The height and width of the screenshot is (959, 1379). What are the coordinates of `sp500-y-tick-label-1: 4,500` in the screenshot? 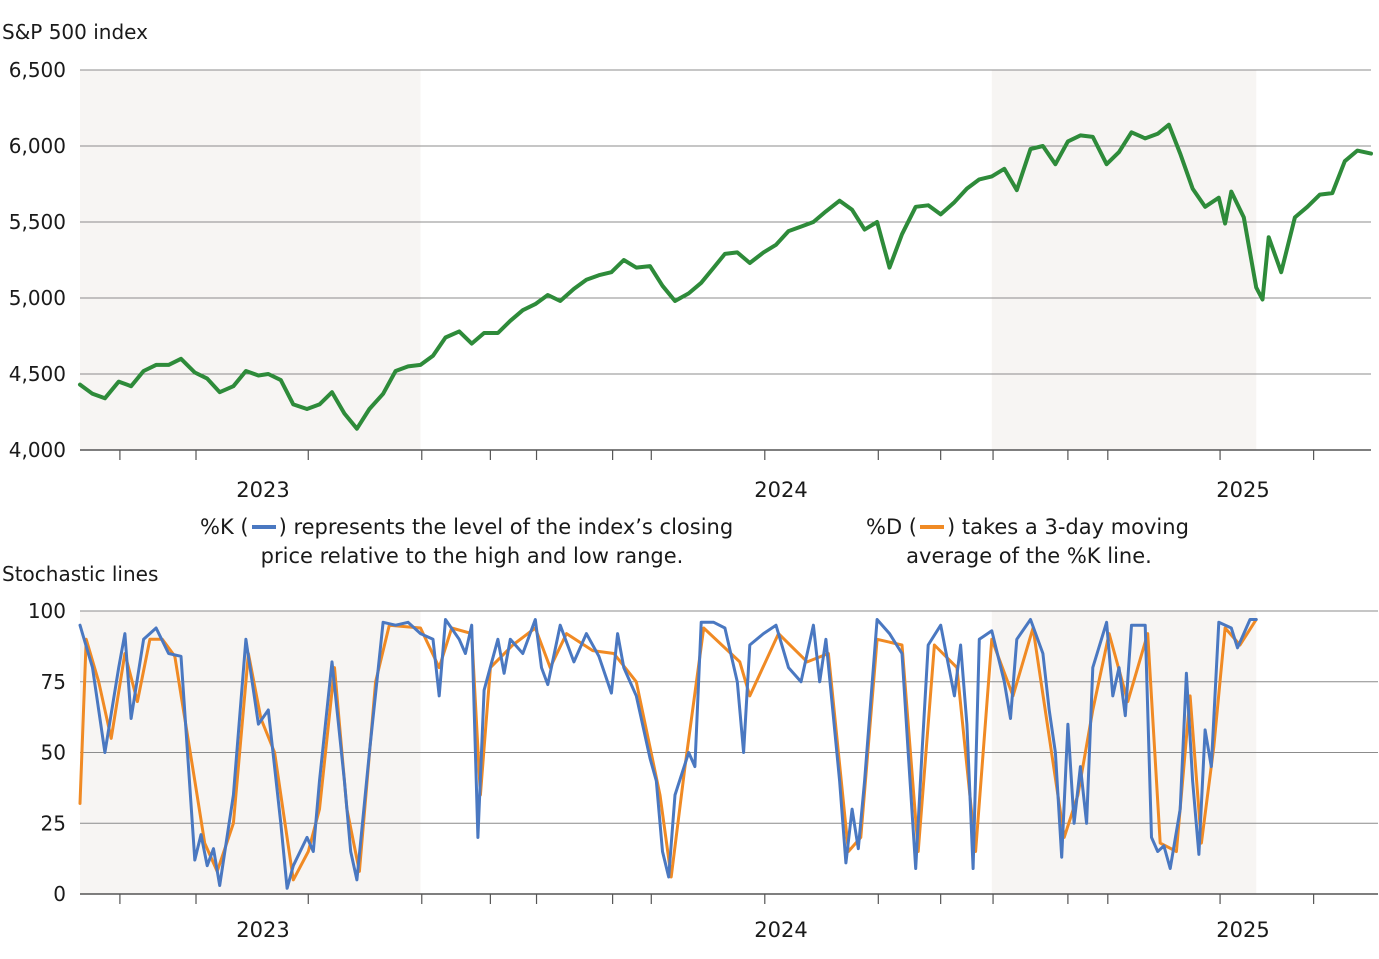 It's located at (37, 374).